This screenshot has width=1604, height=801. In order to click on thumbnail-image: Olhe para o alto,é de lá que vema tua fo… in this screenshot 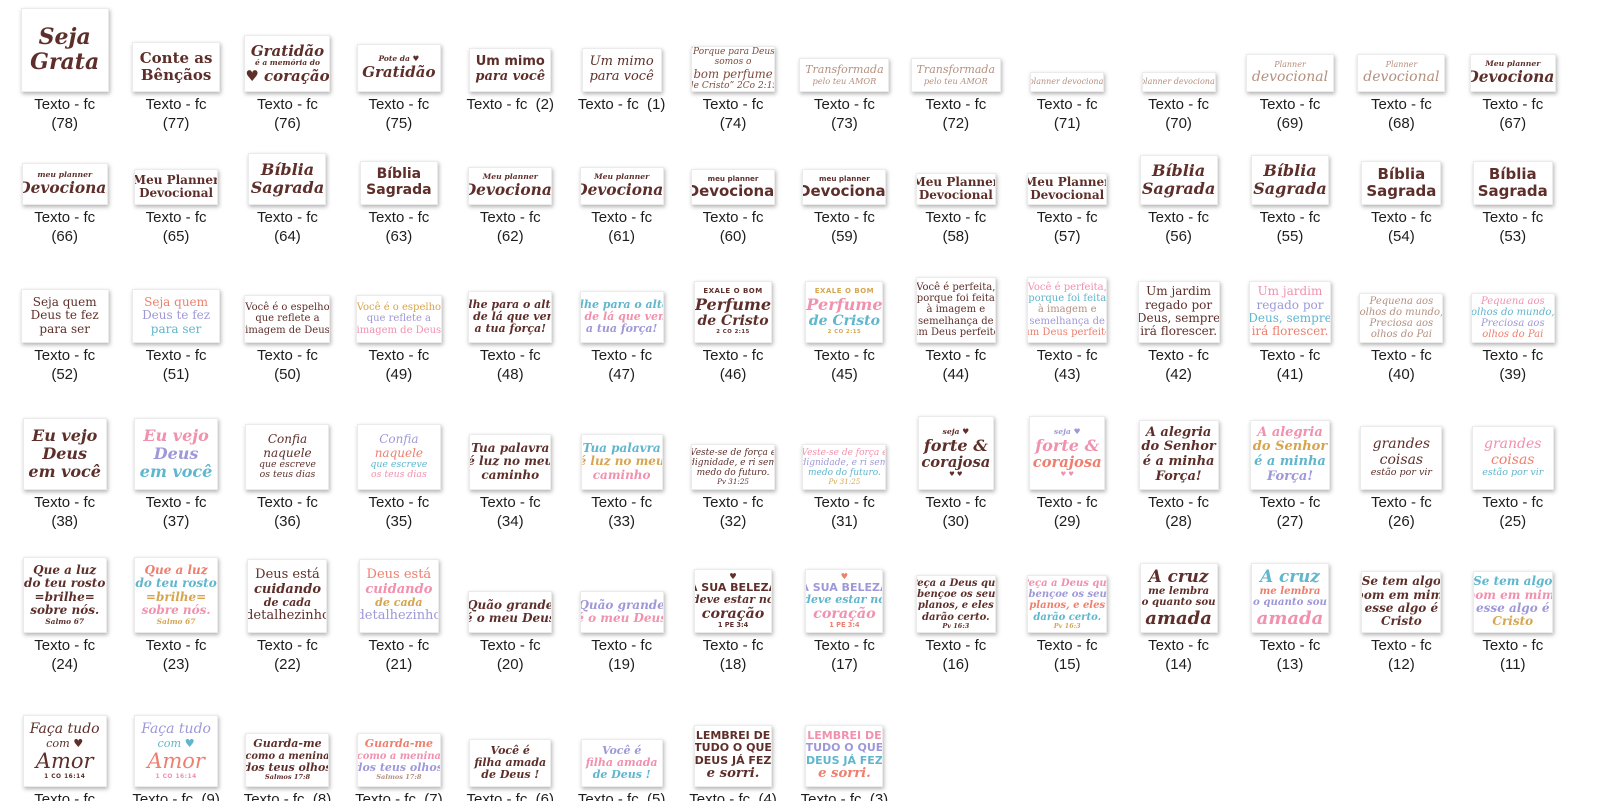, I will do `click(621, 317)`.